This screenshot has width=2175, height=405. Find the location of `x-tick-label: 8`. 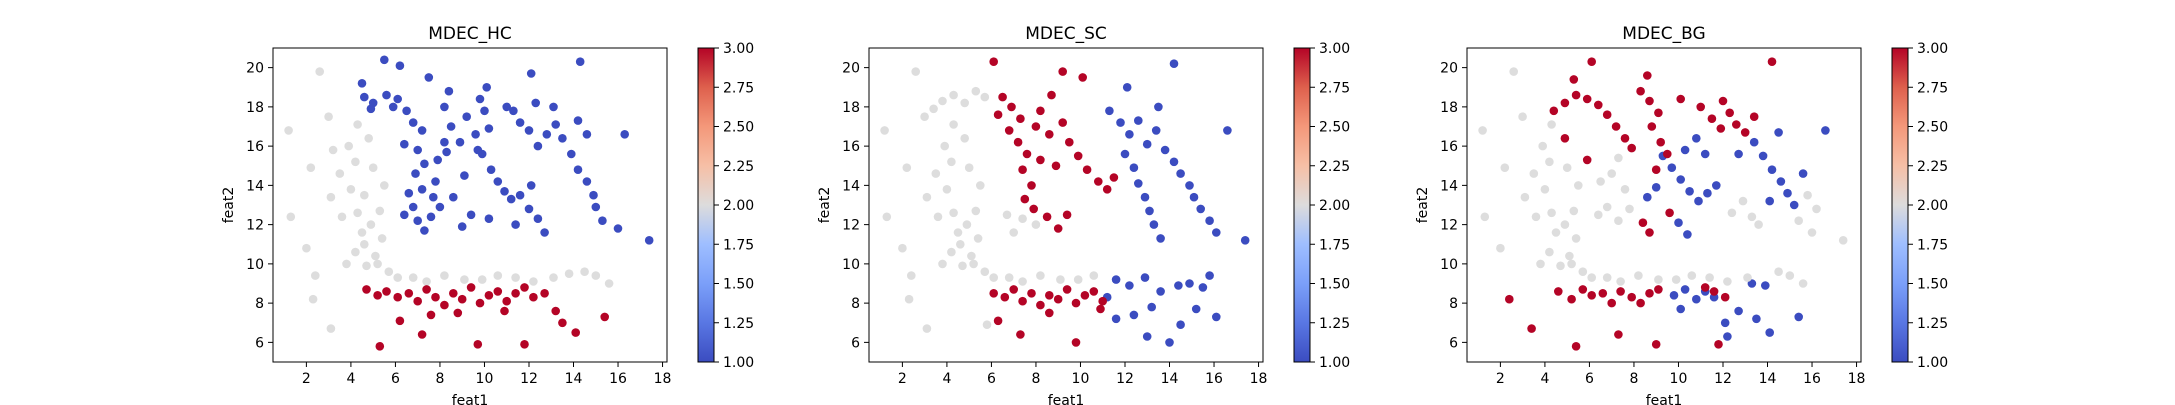

x-tick-label: 8 is located at coordinates (439, 379).